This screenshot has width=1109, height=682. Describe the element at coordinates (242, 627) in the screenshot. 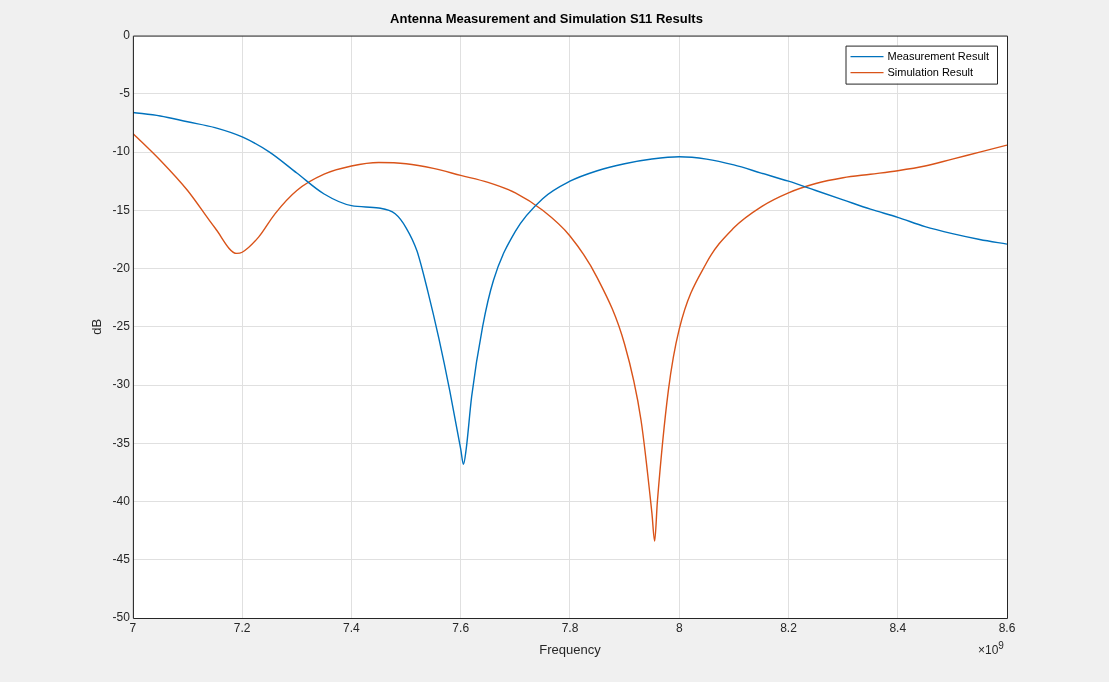

I see `x-tick-label: 7.2` at that location.